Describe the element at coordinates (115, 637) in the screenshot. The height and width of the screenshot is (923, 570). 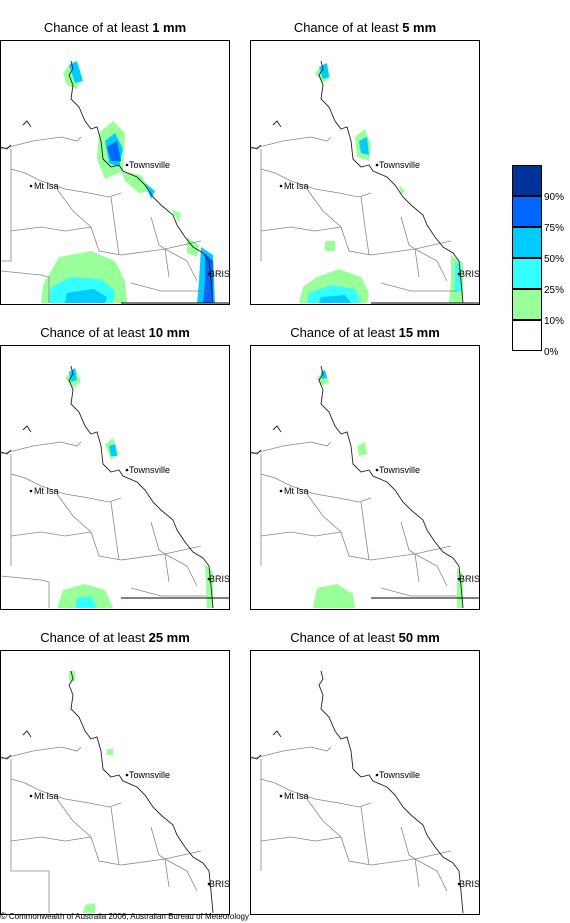
I see `panel-title: Chance of at least 25 mm` at that location.